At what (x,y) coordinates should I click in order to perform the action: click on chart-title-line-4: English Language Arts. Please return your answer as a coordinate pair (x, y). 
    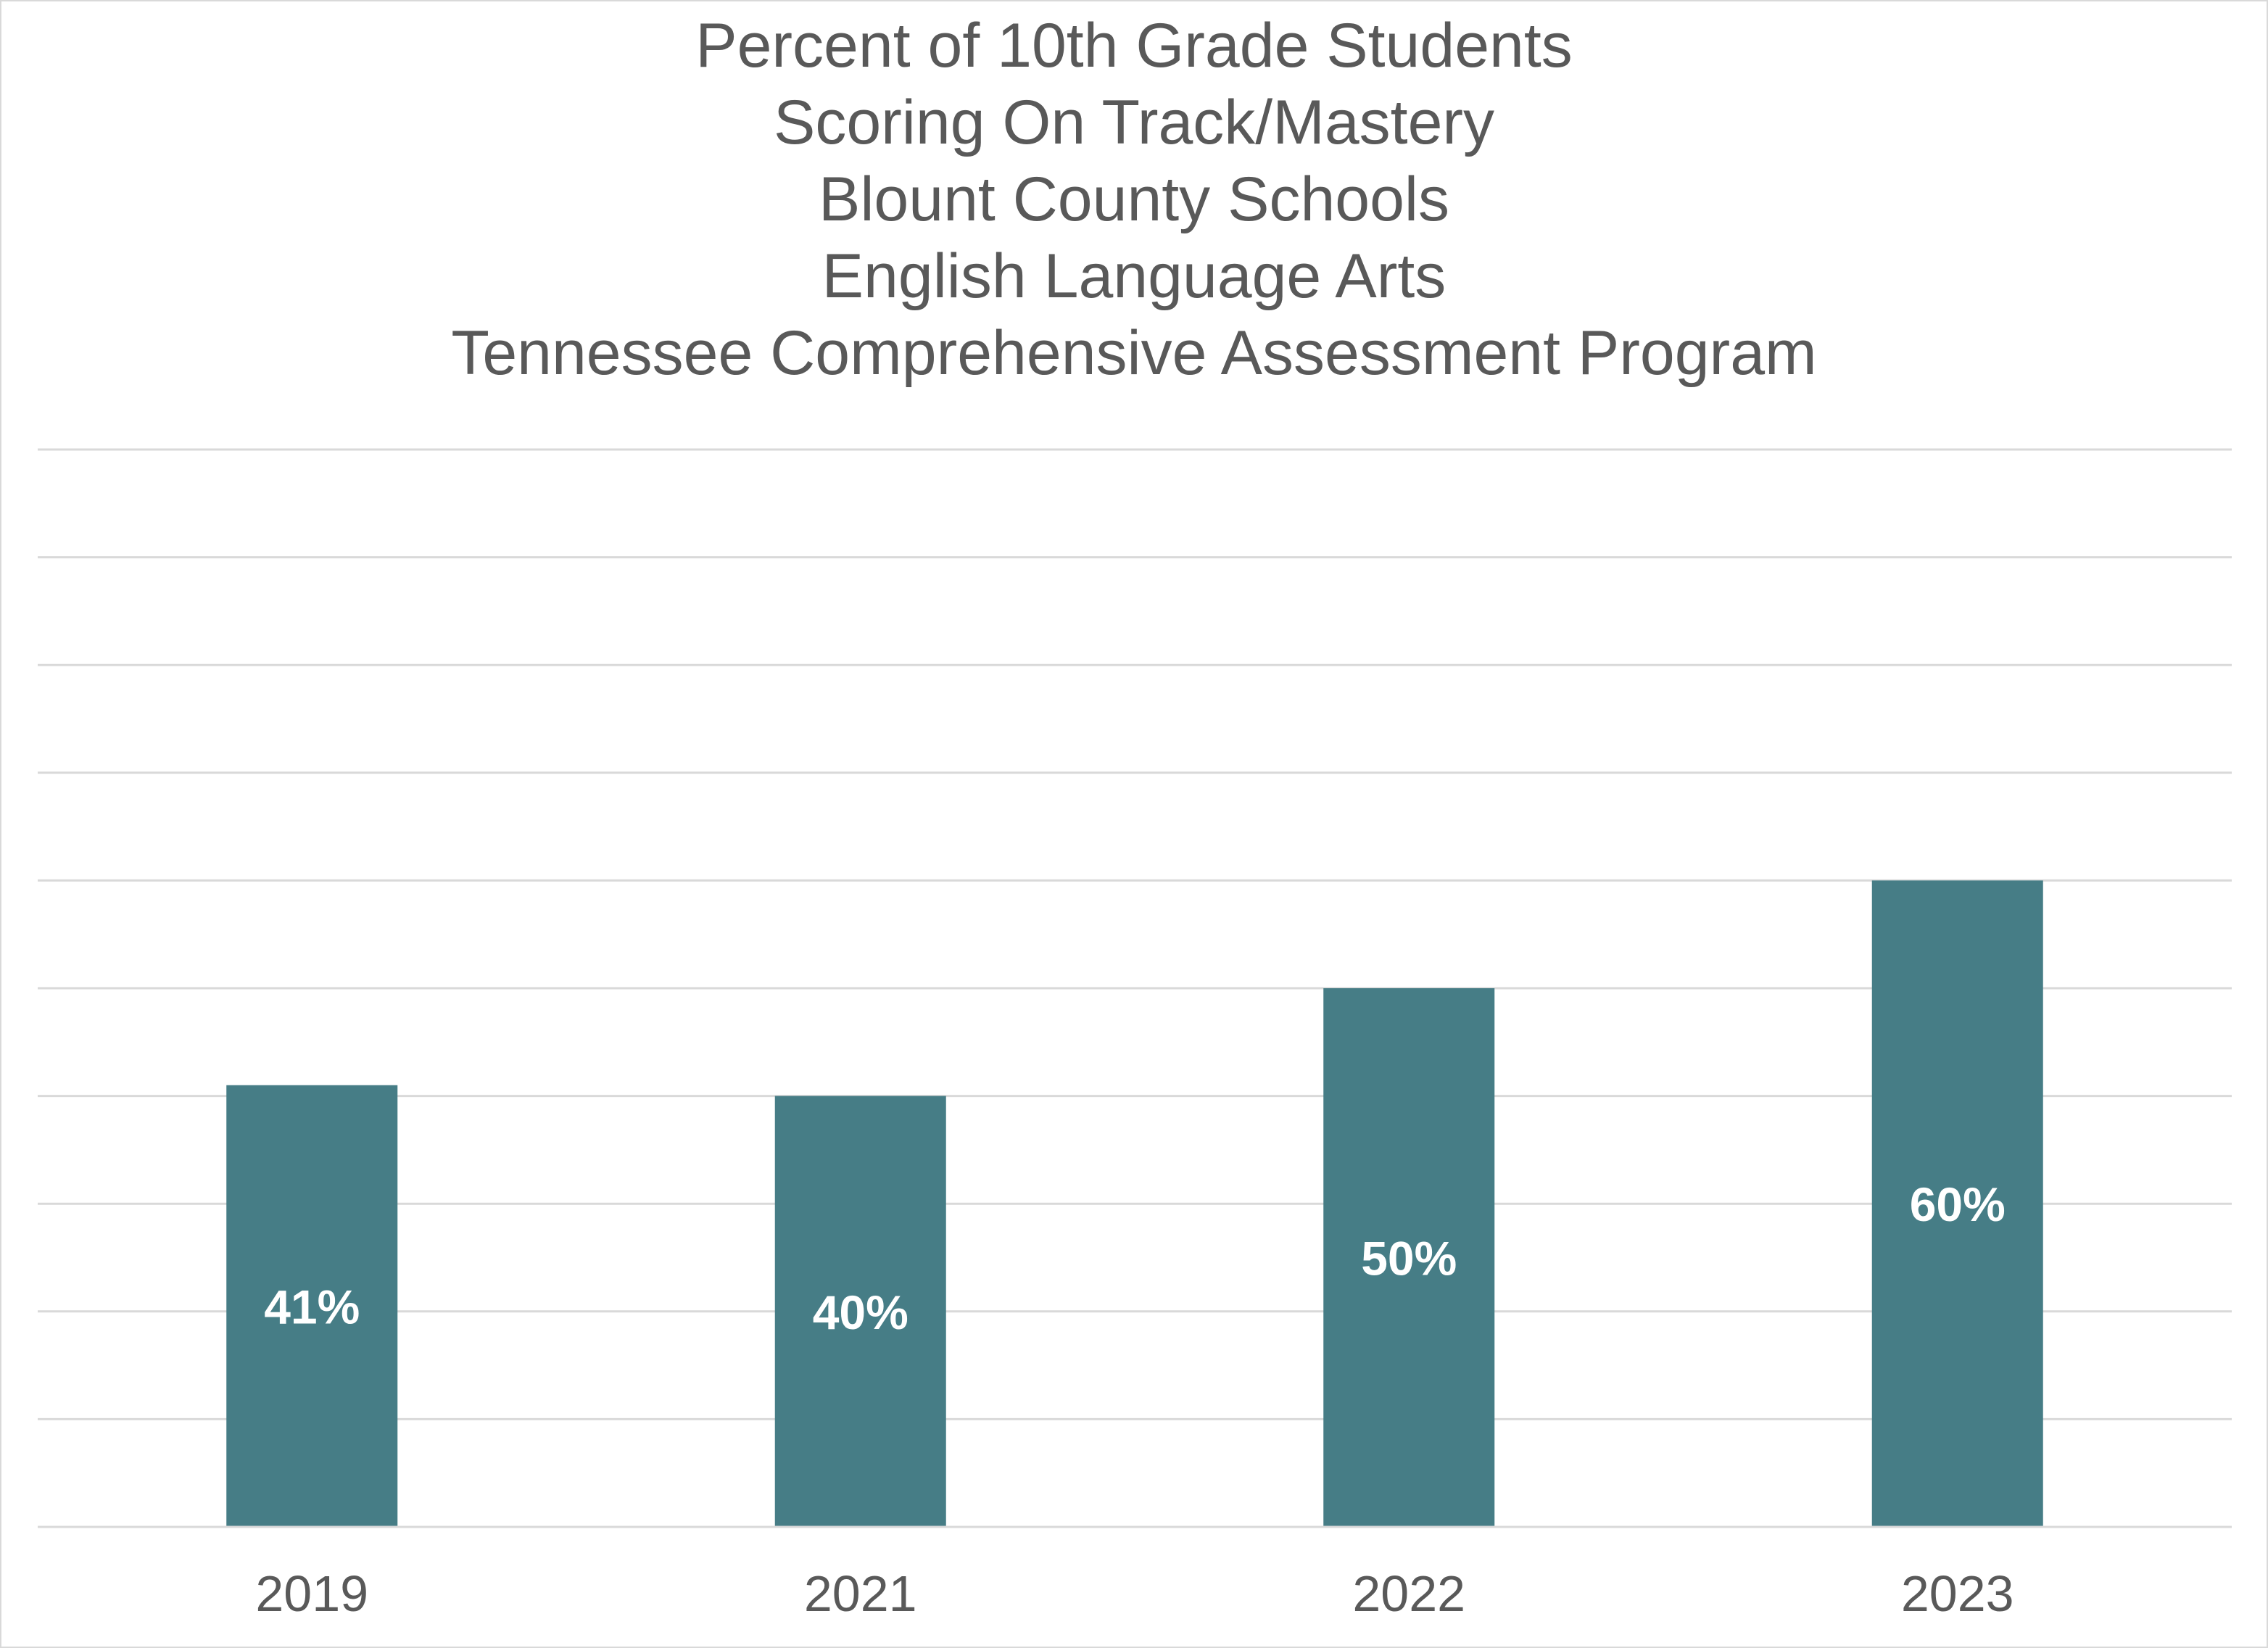
    Looking at the image, I should click on (1134, 276).